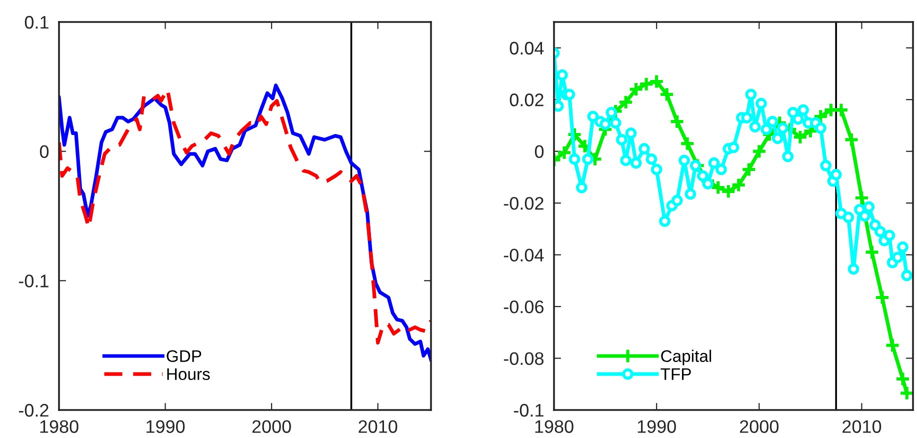  I want to click on legend-label: TFP, so click(675, 374).